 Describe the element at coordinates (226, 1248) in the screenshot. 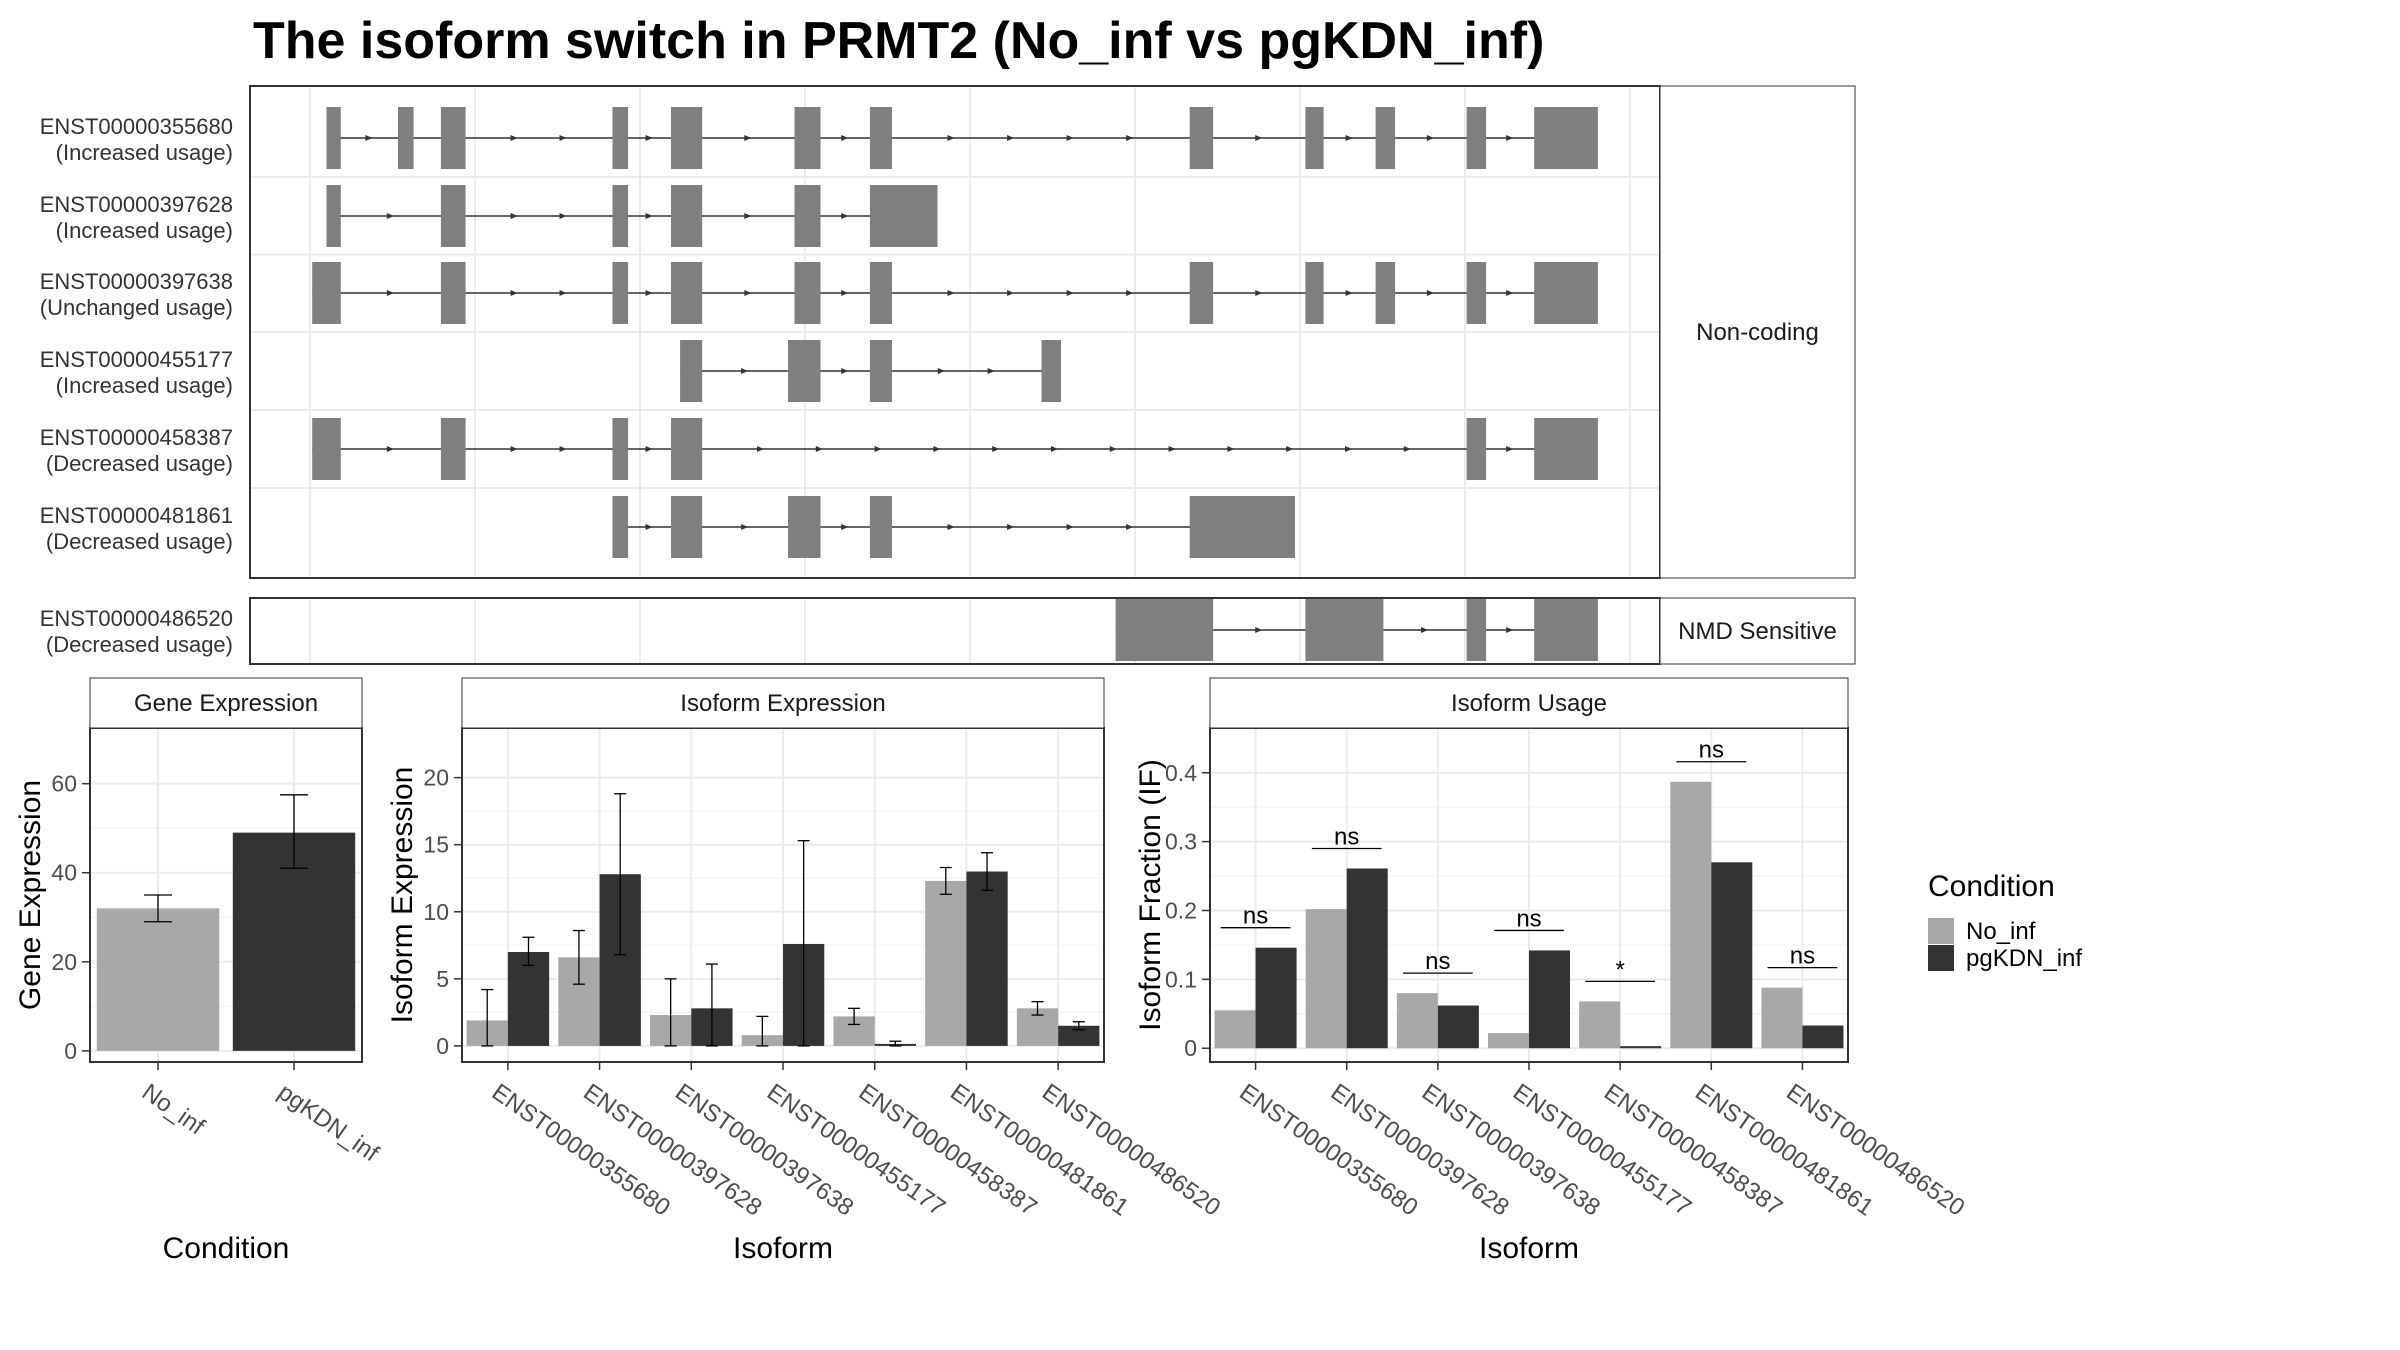

I see `x-axis-title: Condition` at that location.